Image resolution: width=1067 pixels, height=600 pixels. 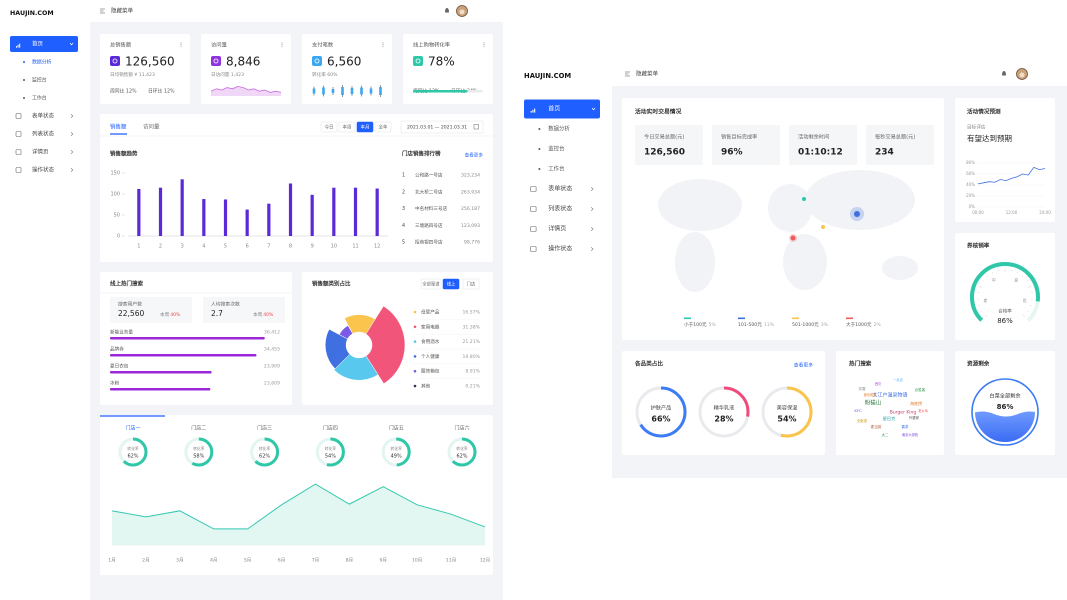 What do you see at coordinates (426, 386) in the screenshot?
I see `legend-label: 其他` at bounding box center [426, 386].